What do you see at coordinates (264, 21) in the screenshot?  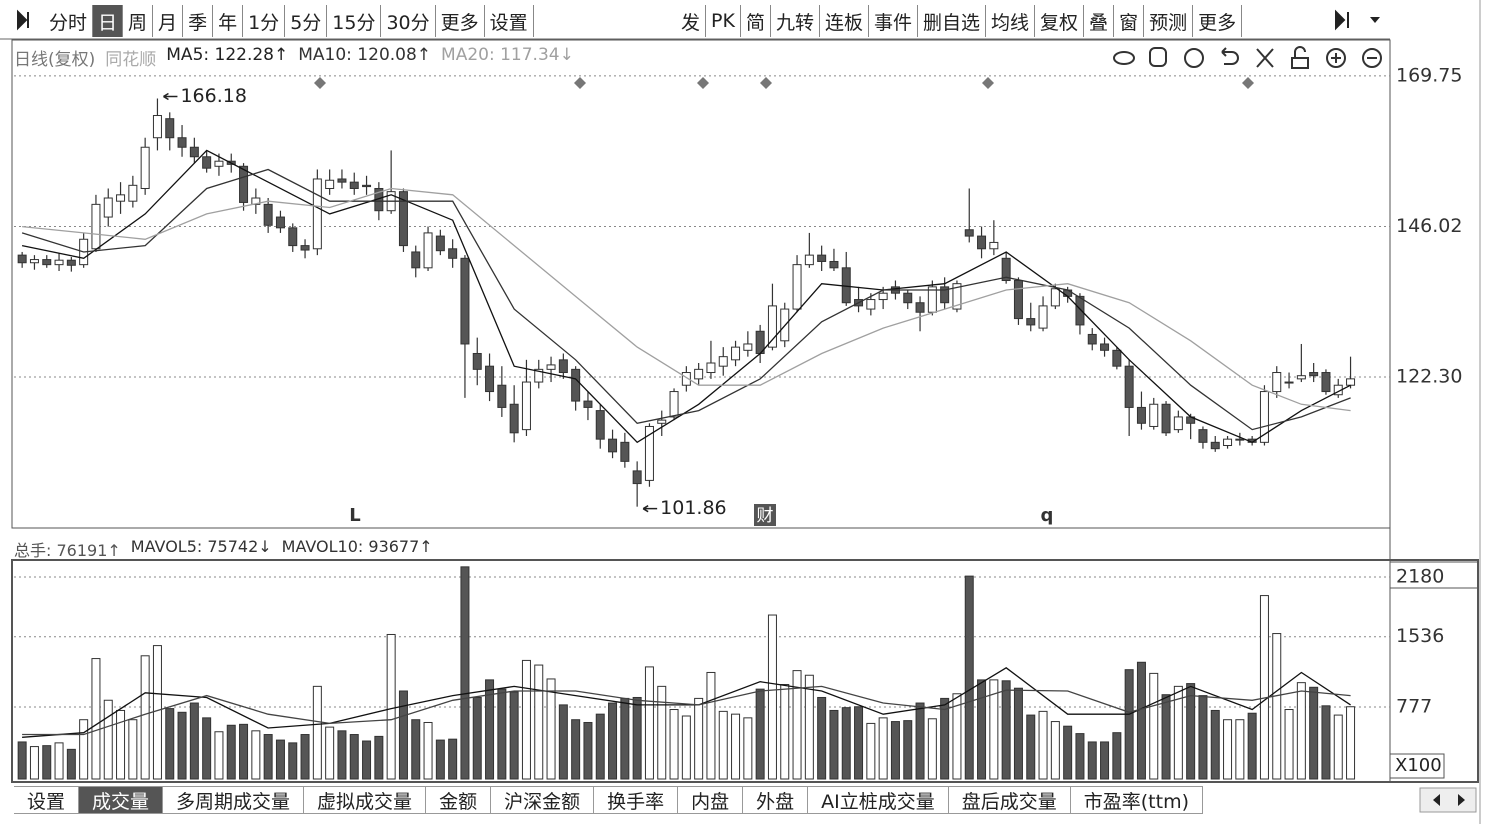 I see `toolbar-button: 1分` at bounding box center [264, 21].